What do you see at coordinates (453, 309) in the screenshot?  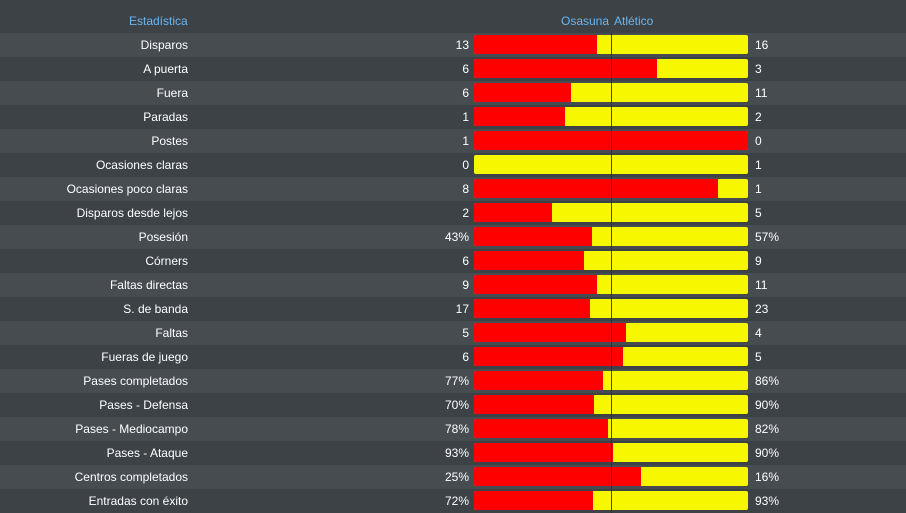 I see `stat-row: S. de banda 17 23` at bounding box center [453, 309].